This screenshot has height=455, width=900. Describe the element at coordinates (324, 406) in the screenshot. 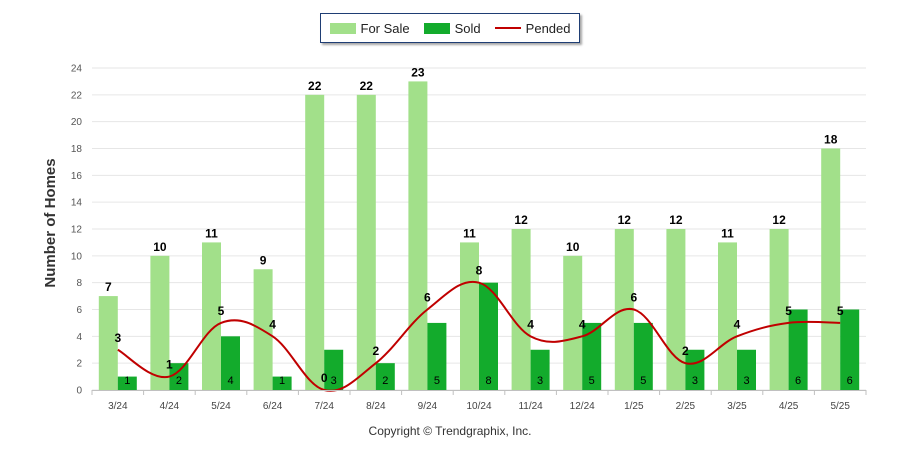

I see `x-tick-label: 7/24` at that location.